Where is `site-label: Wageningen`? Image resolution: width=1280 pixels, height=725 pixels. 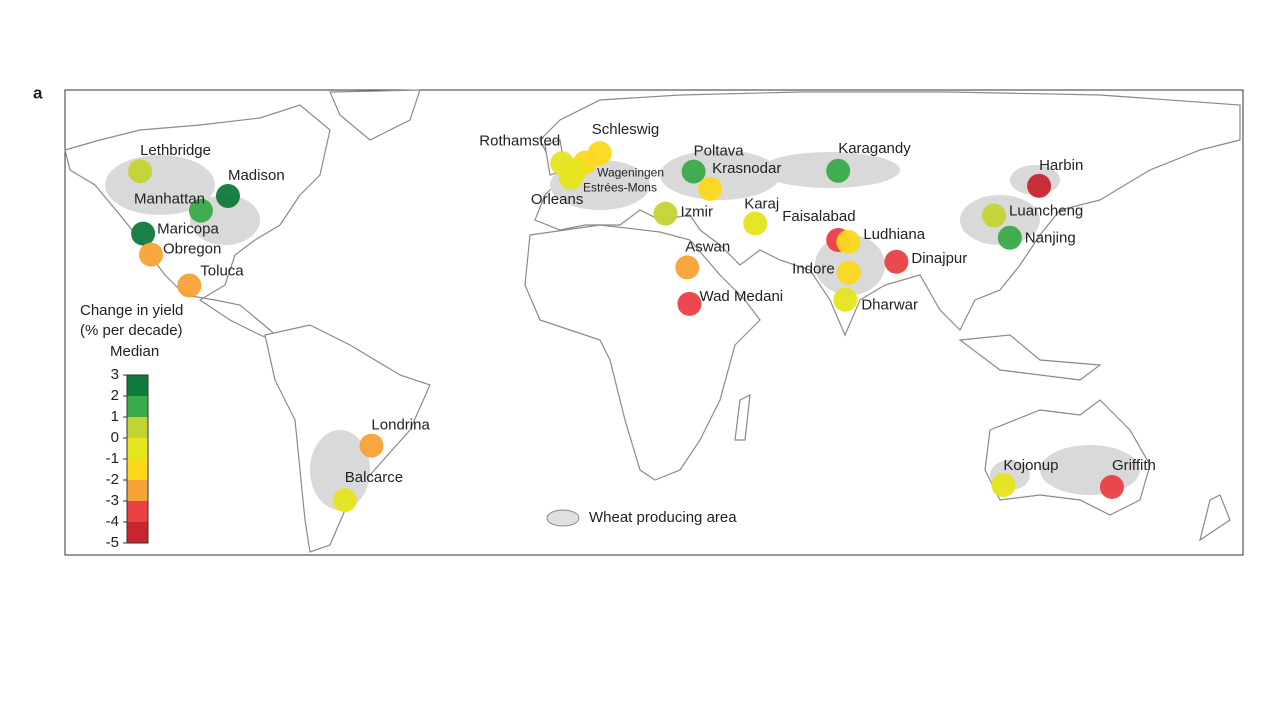
site-label: Wageningen is located at coordinates (630, 173).